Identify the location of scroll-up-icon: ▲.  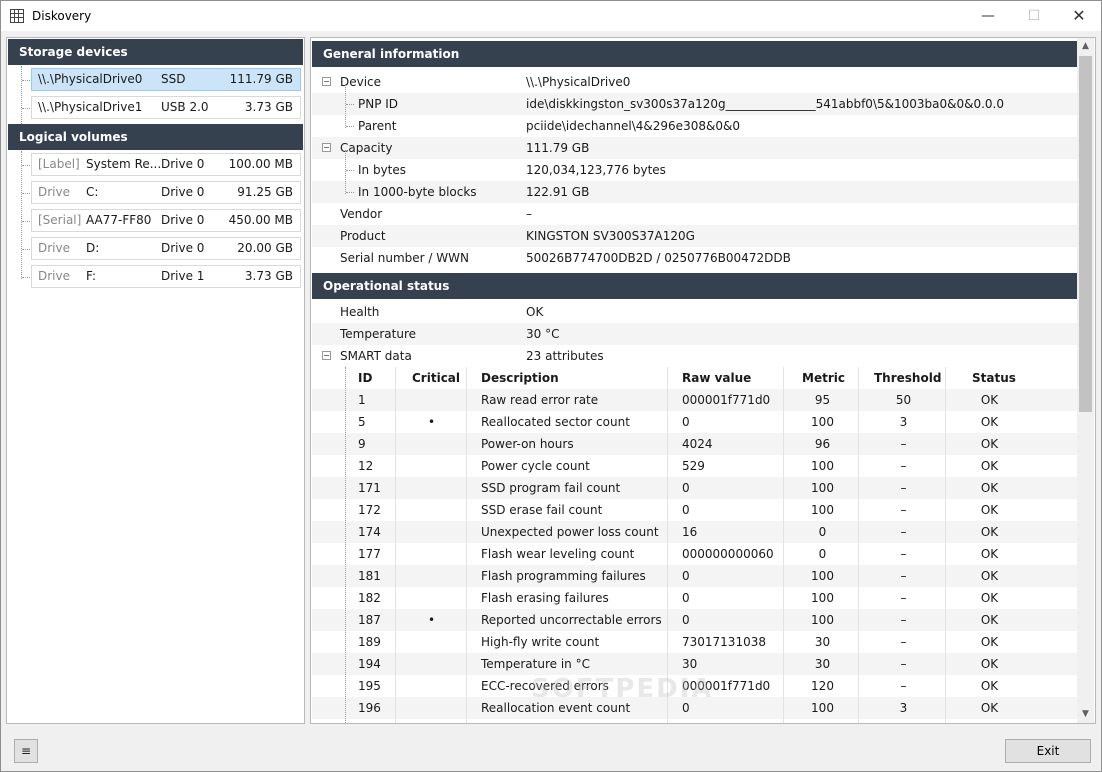
(1085, 46).